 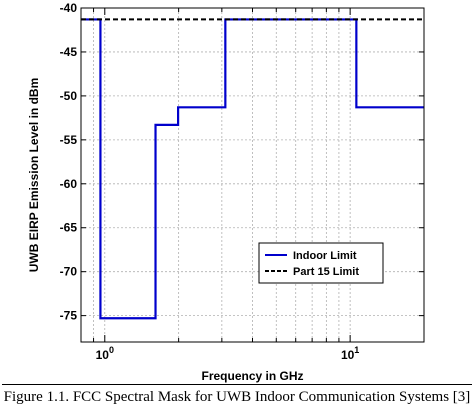 What do you see at coordinates (69, 8) in the screenshot?
I see `y-tick-label: -40` at bounding box center [69, 8].